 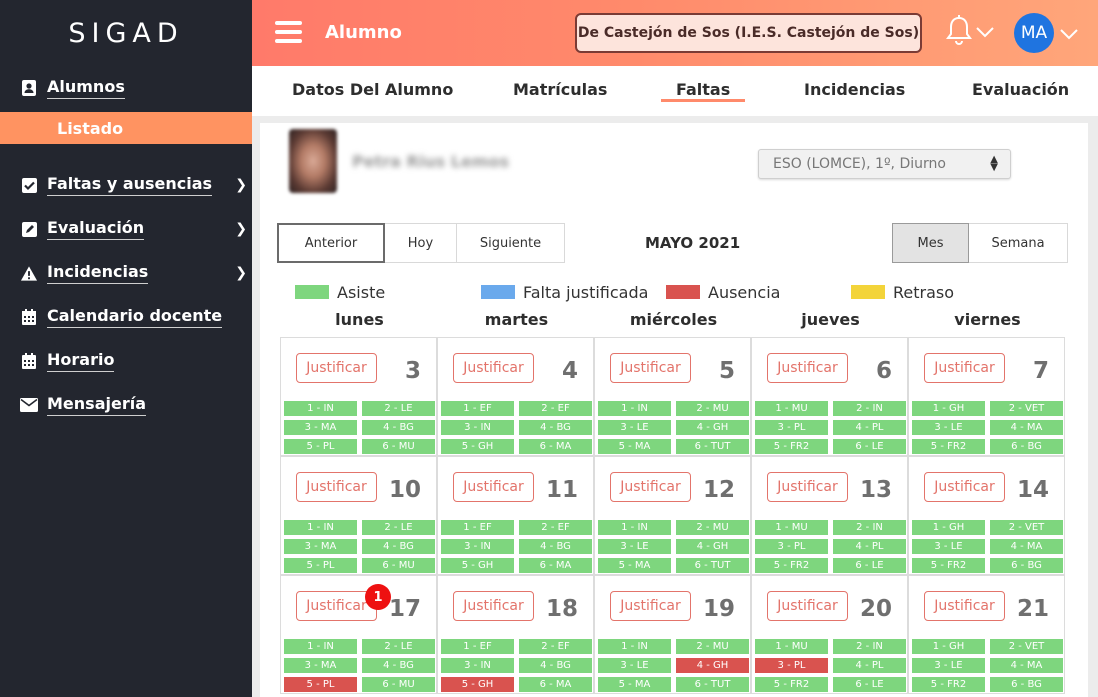 What do you see at coordinates (791, 527) in the screenshot?
I see `period-slot: 1 - MU` at bounding box center [791, 527].